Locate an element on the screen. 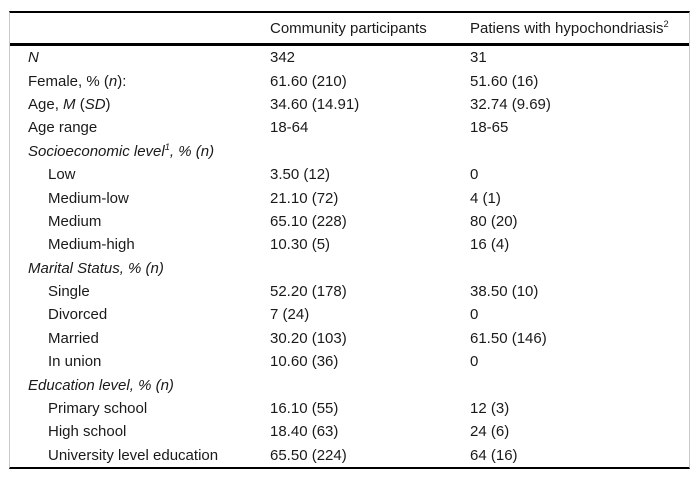 The width and height of the screenshot is (699, 482). community-value: 18.40 (63) is located at coordinates (304, 432).